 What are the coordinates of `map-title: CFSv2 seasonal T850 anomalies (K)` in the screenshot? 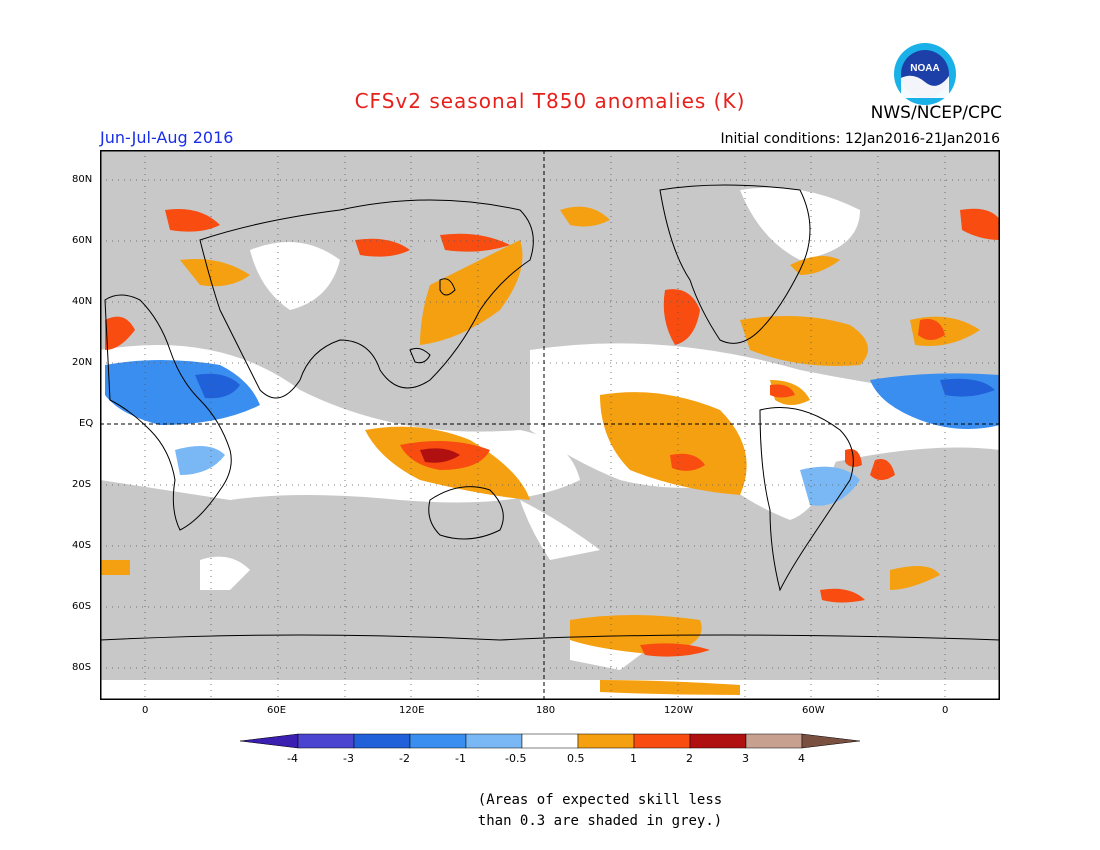 It's located at (550, 101).